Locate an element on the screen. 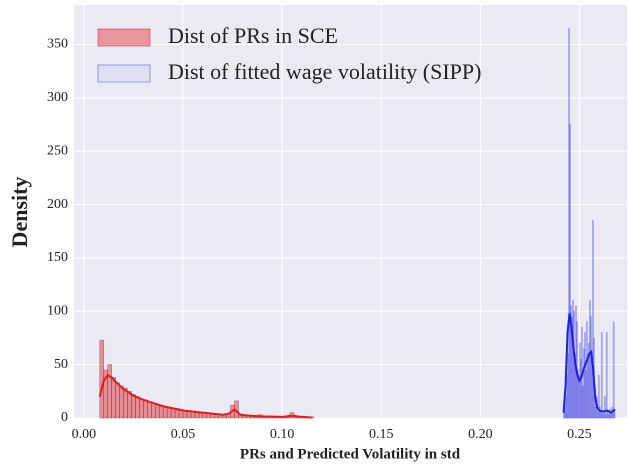 The width and height of the screenshot is (629, 472). x-tick-label: 0.15 is located at coordinates (381, 434).